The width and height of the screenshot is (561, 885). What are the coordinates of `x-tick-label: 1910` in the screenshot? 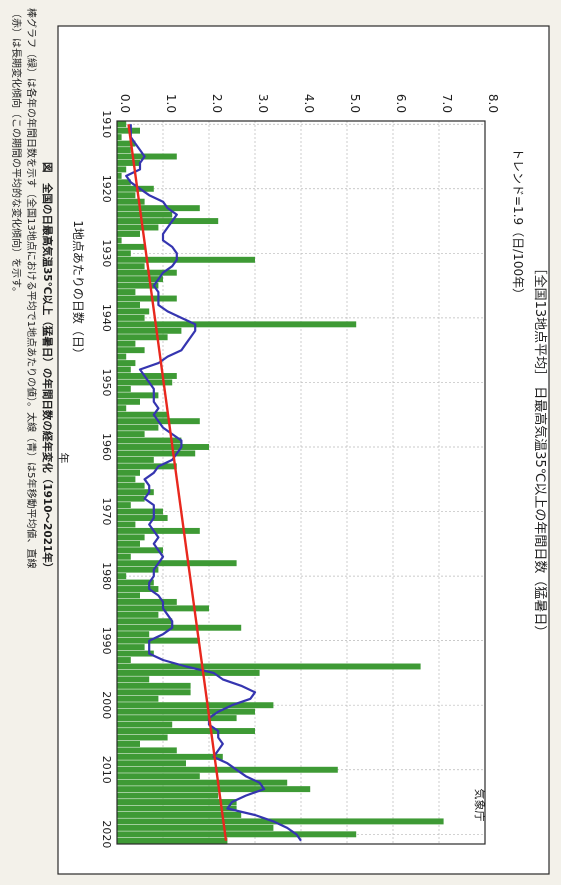 It's located at (106, 124).